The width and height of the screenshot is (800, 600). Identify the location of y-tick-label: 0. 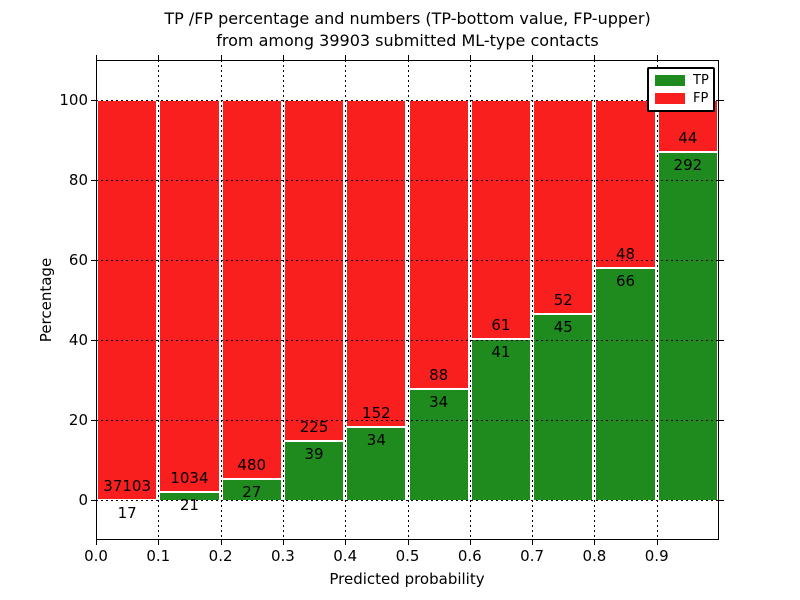
(83, 500).